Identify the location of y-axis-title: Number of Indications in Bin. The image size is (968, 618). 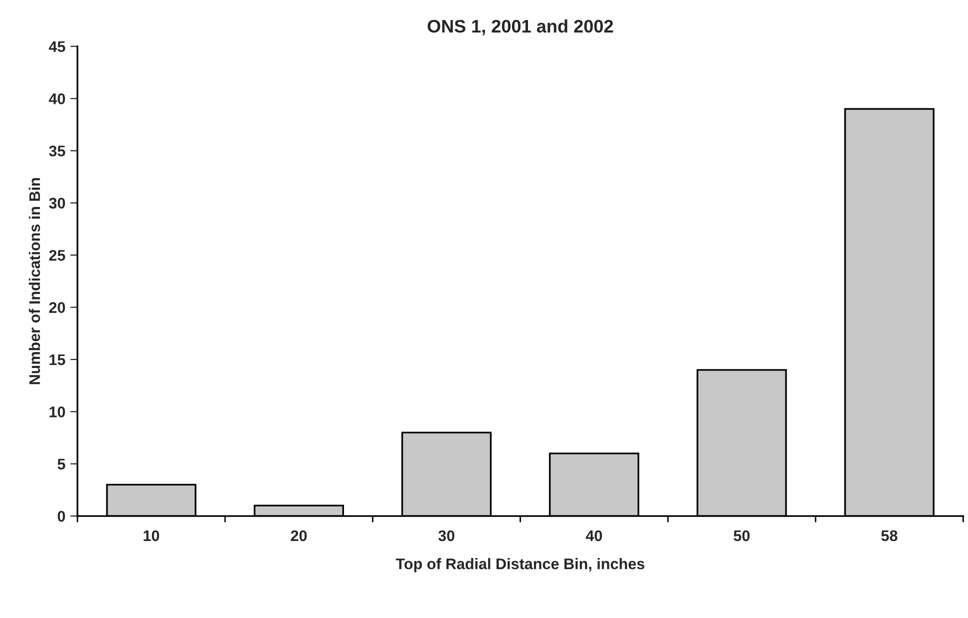
(34, 281).